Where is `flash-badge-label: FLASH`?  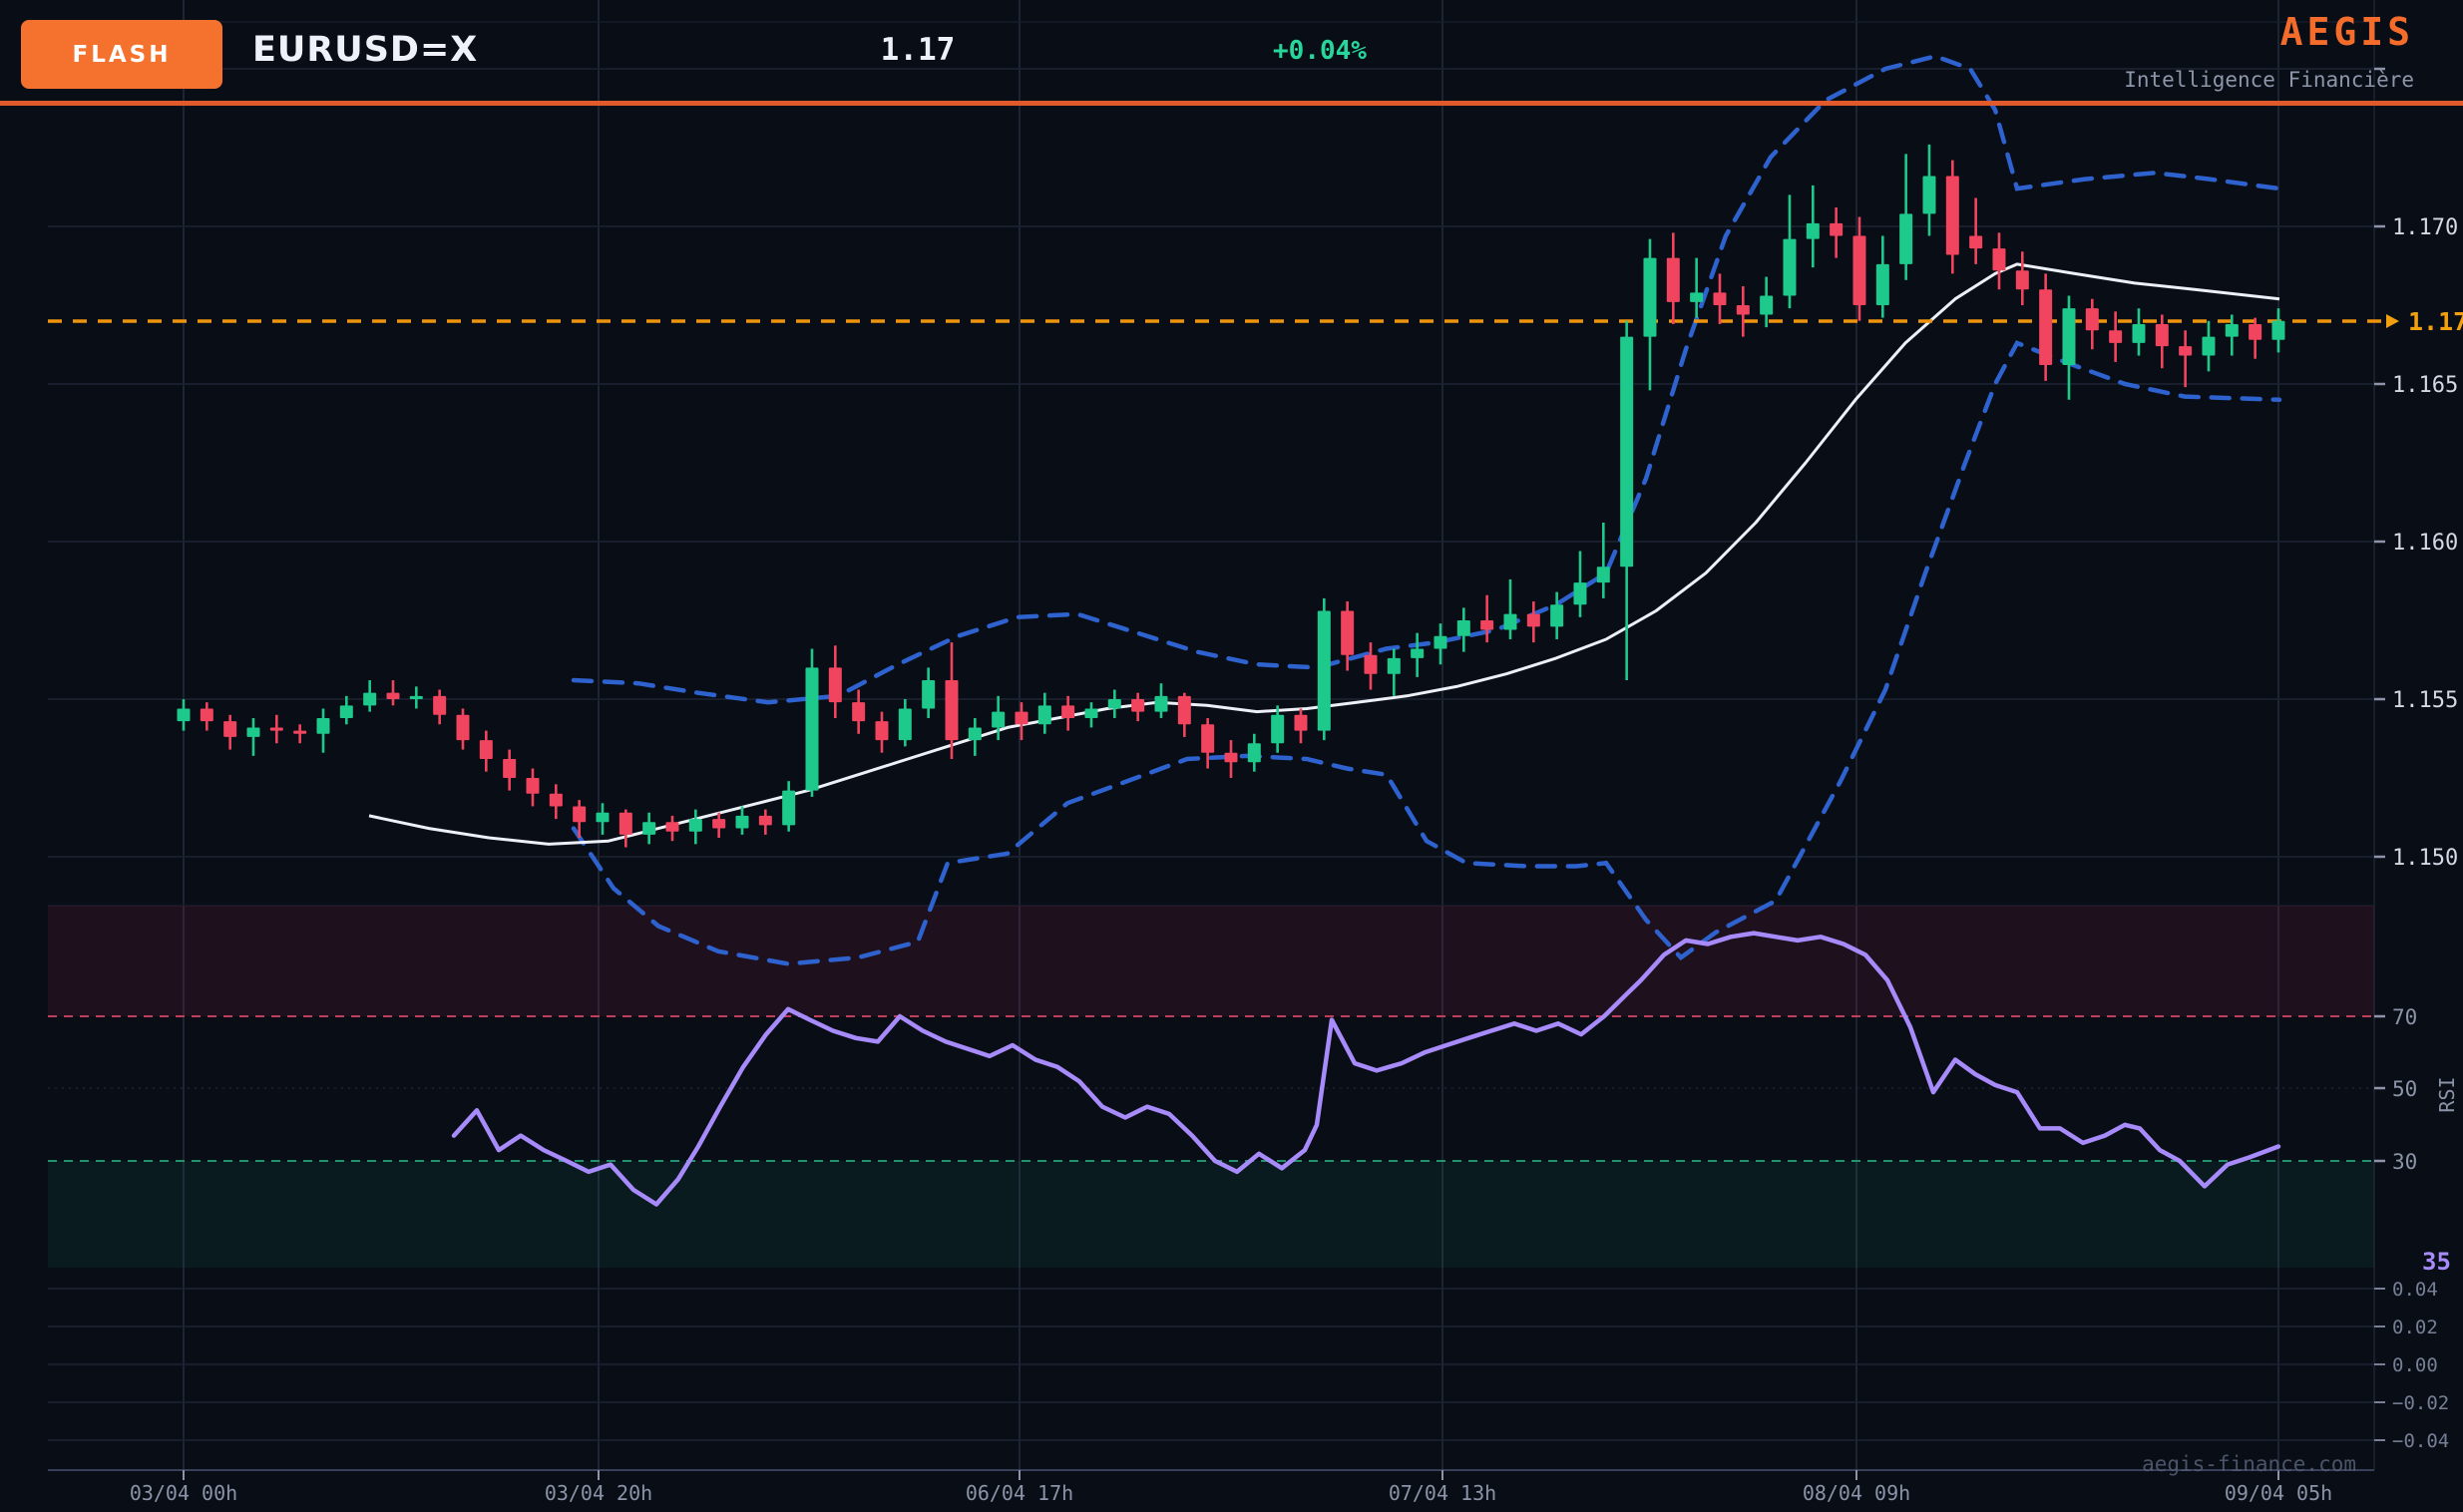 flash-badge-label: FLASH is located at coordinates (122, 54).